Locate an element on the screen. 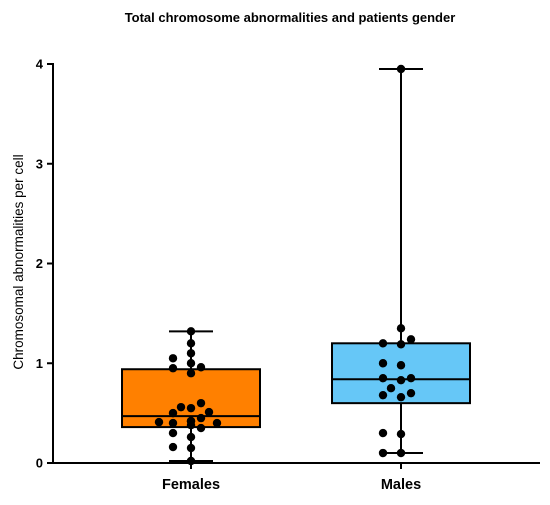 The width and height of the screenshot is (550, 505). y-axis-label: Chromosomal abnormalities per cell is located at coordinates (18, 261).